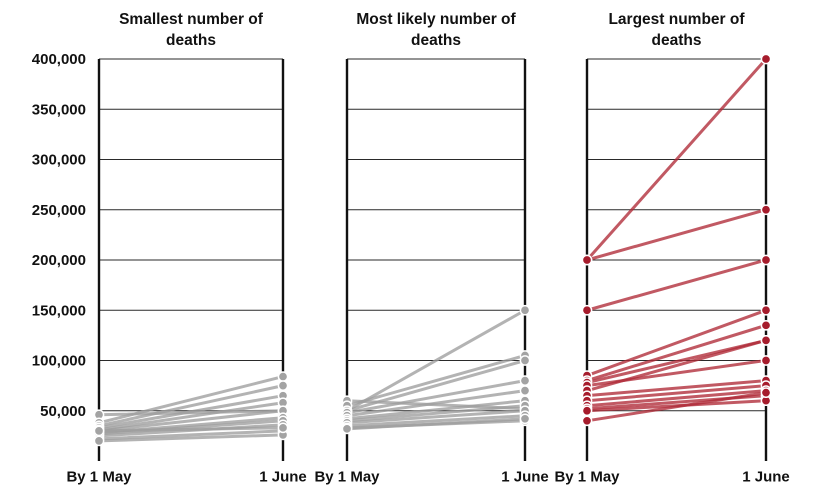 This screenshot has height=500, width=825. Describe the element at coordinates (436, 19) in the screenshot. I see `panel-title-line: Most likely number of` at that location.